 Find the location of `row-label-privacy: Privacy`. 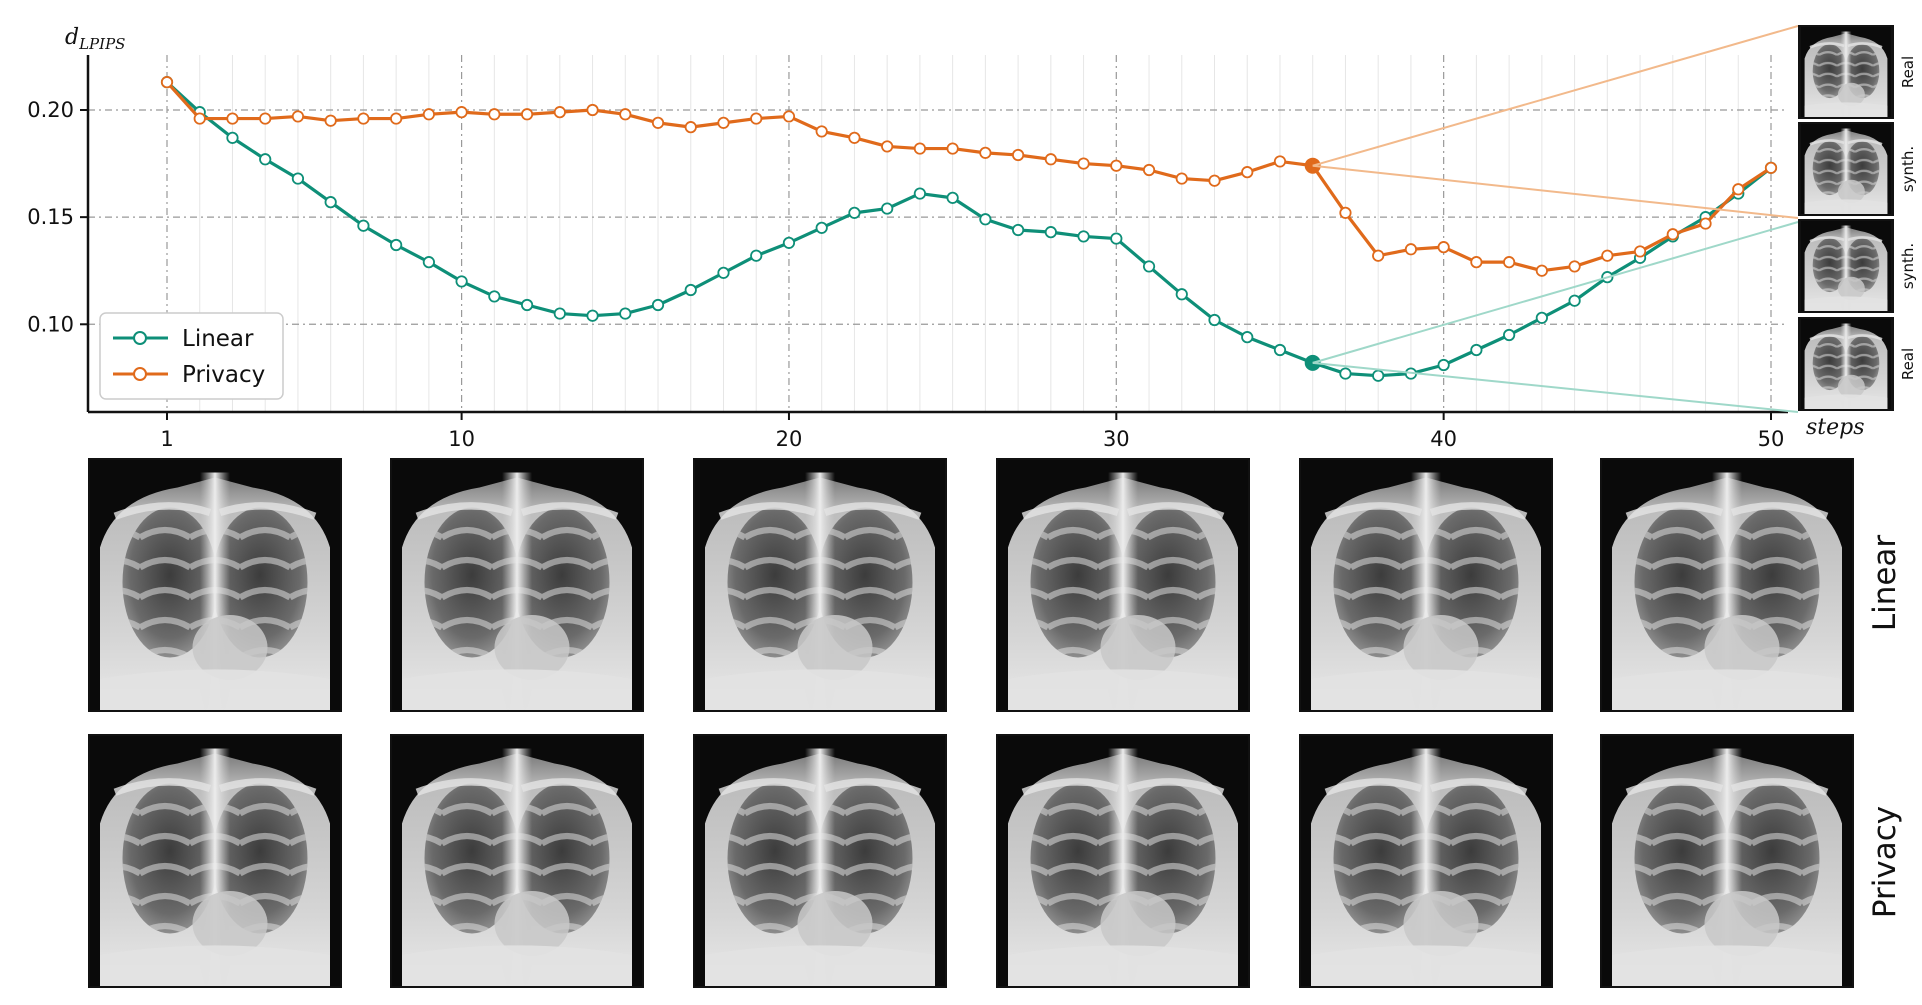

row-label-privacy: Privacy is located at coordinates (1885, 862).